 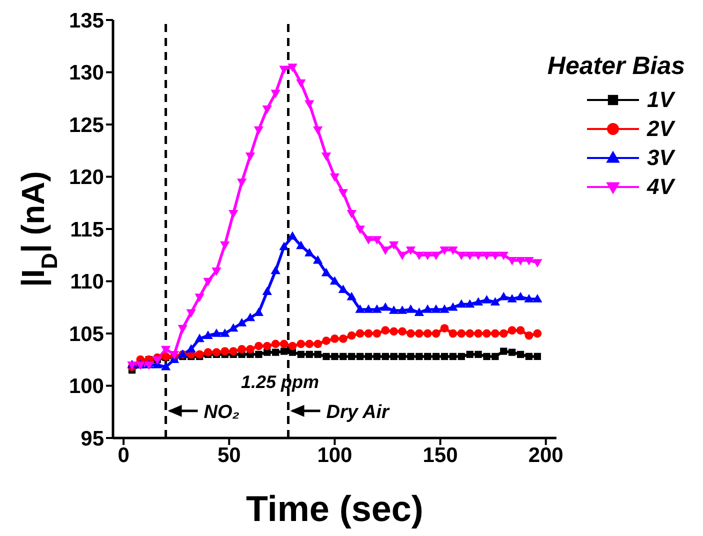 I want to click on y-tick-label: 115, so click(x=87, y=230).